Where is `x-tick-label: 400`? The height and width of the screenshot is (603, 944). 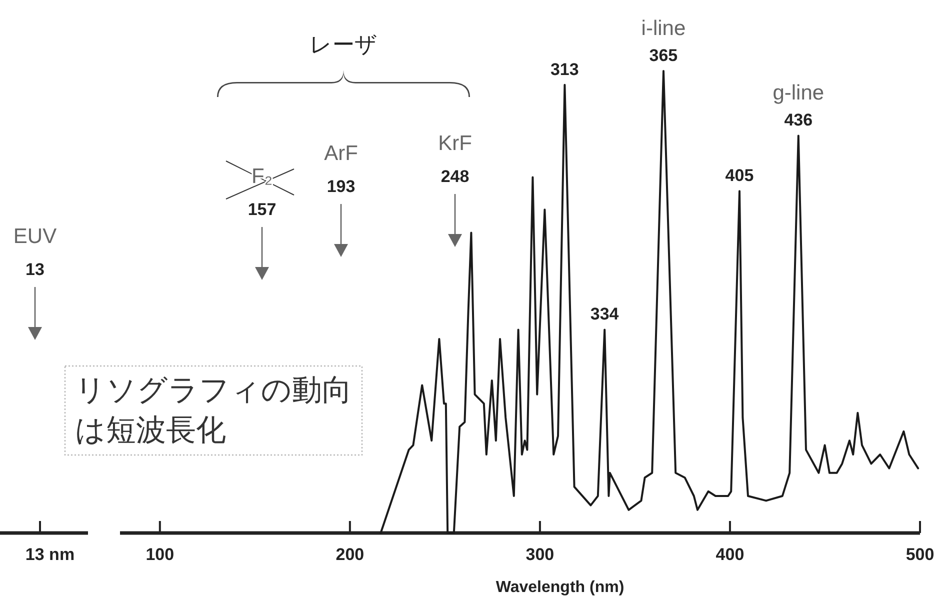 x-tick-label: 400 is located at coordinates (730, 554).